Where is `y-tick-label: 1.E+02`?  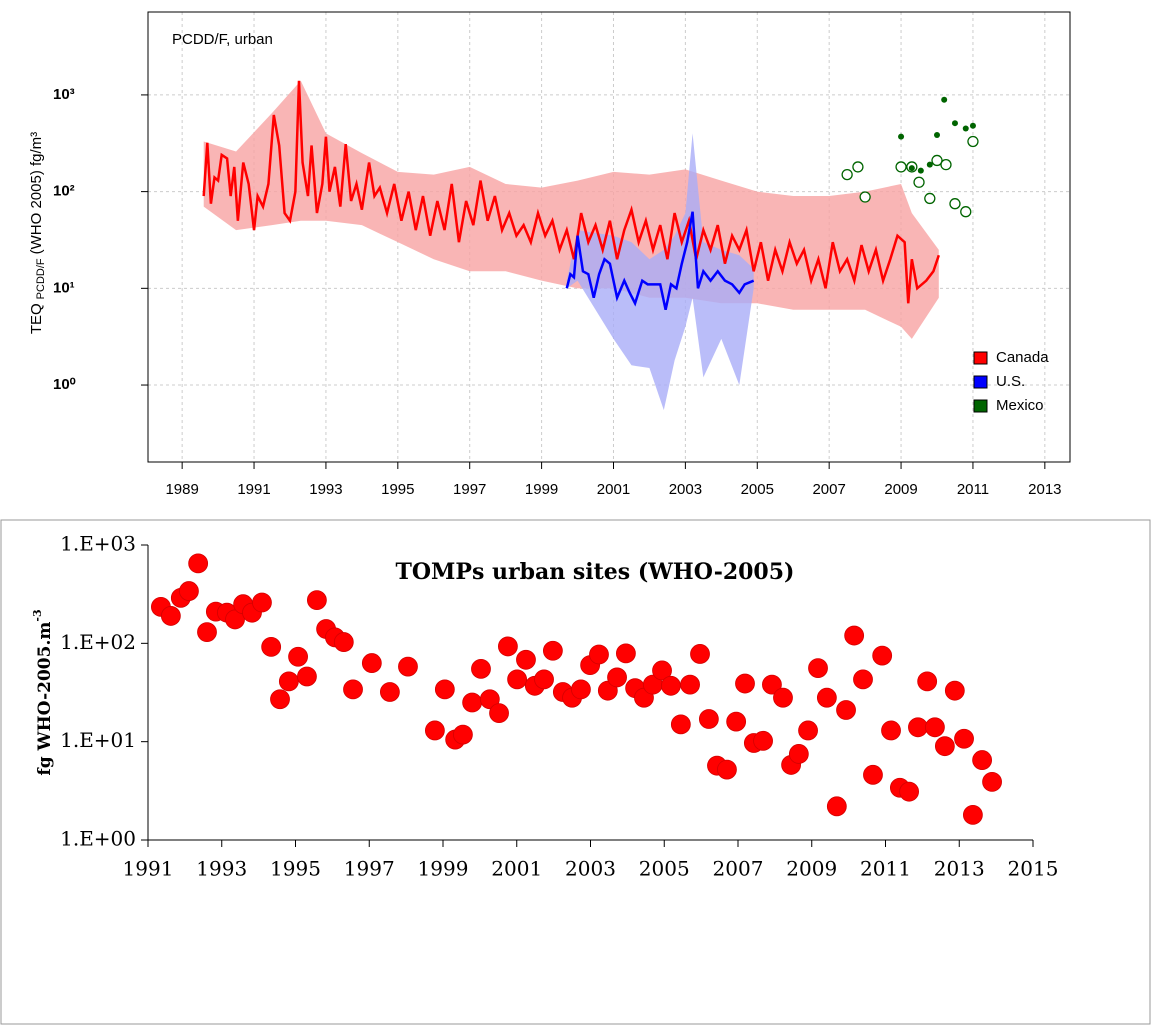 y-tick-label: 1.E+02 is located at coordinates (98, 642).